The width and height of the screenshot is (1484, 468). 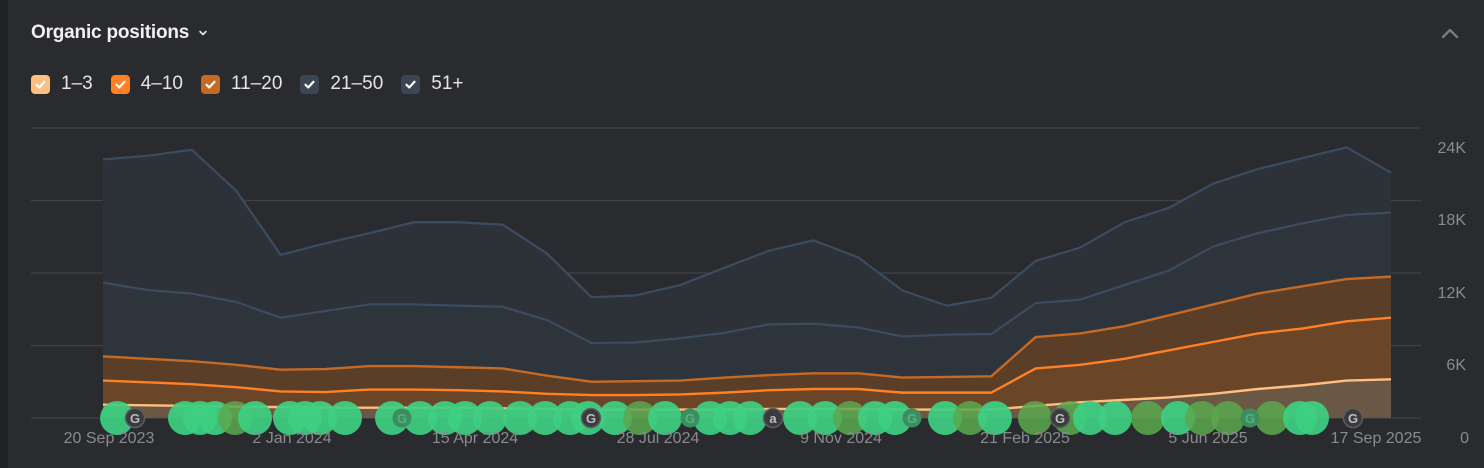 I want to click on x-tick-label: 20 Sep 2023, so click(x=109, y=438).